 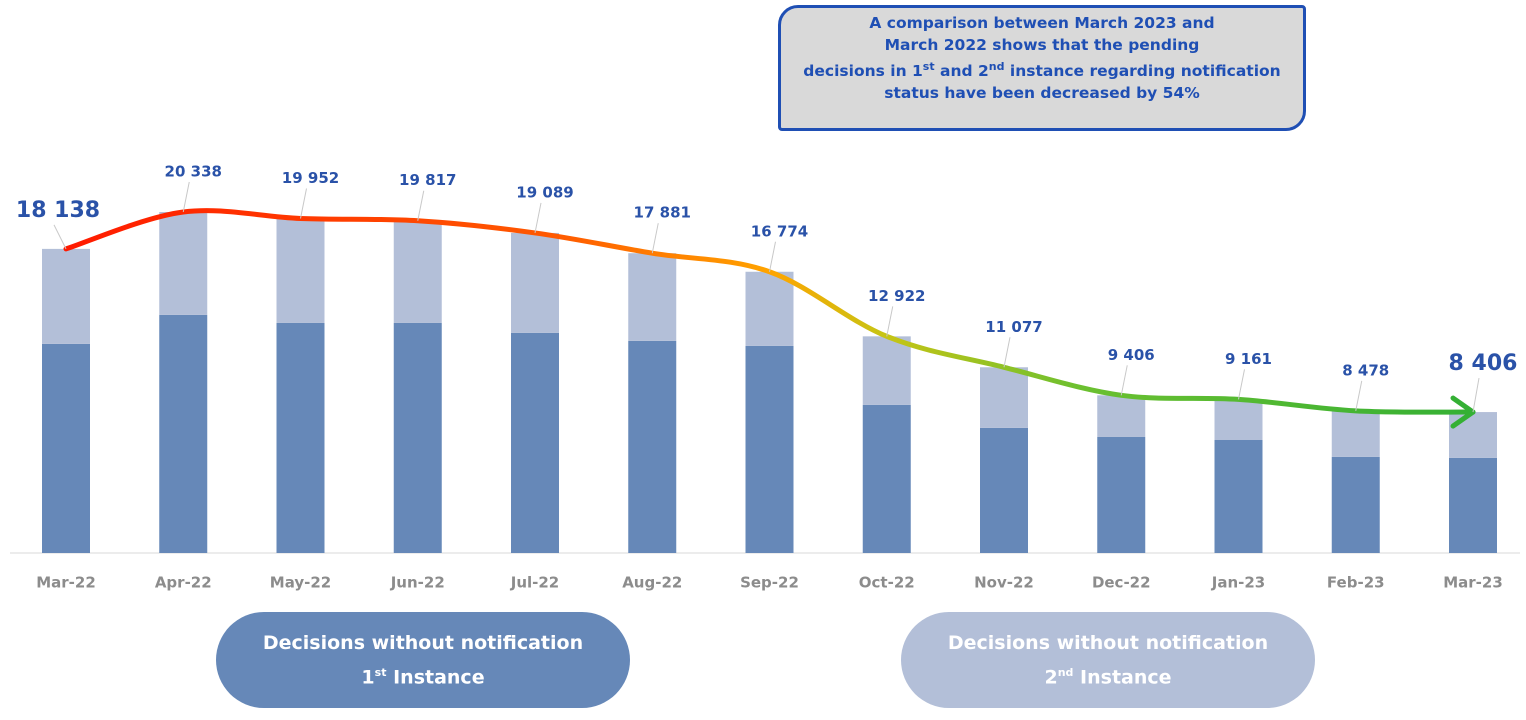 I want to click on x-tick-label: Sep-22, so click(x=769, y=583).